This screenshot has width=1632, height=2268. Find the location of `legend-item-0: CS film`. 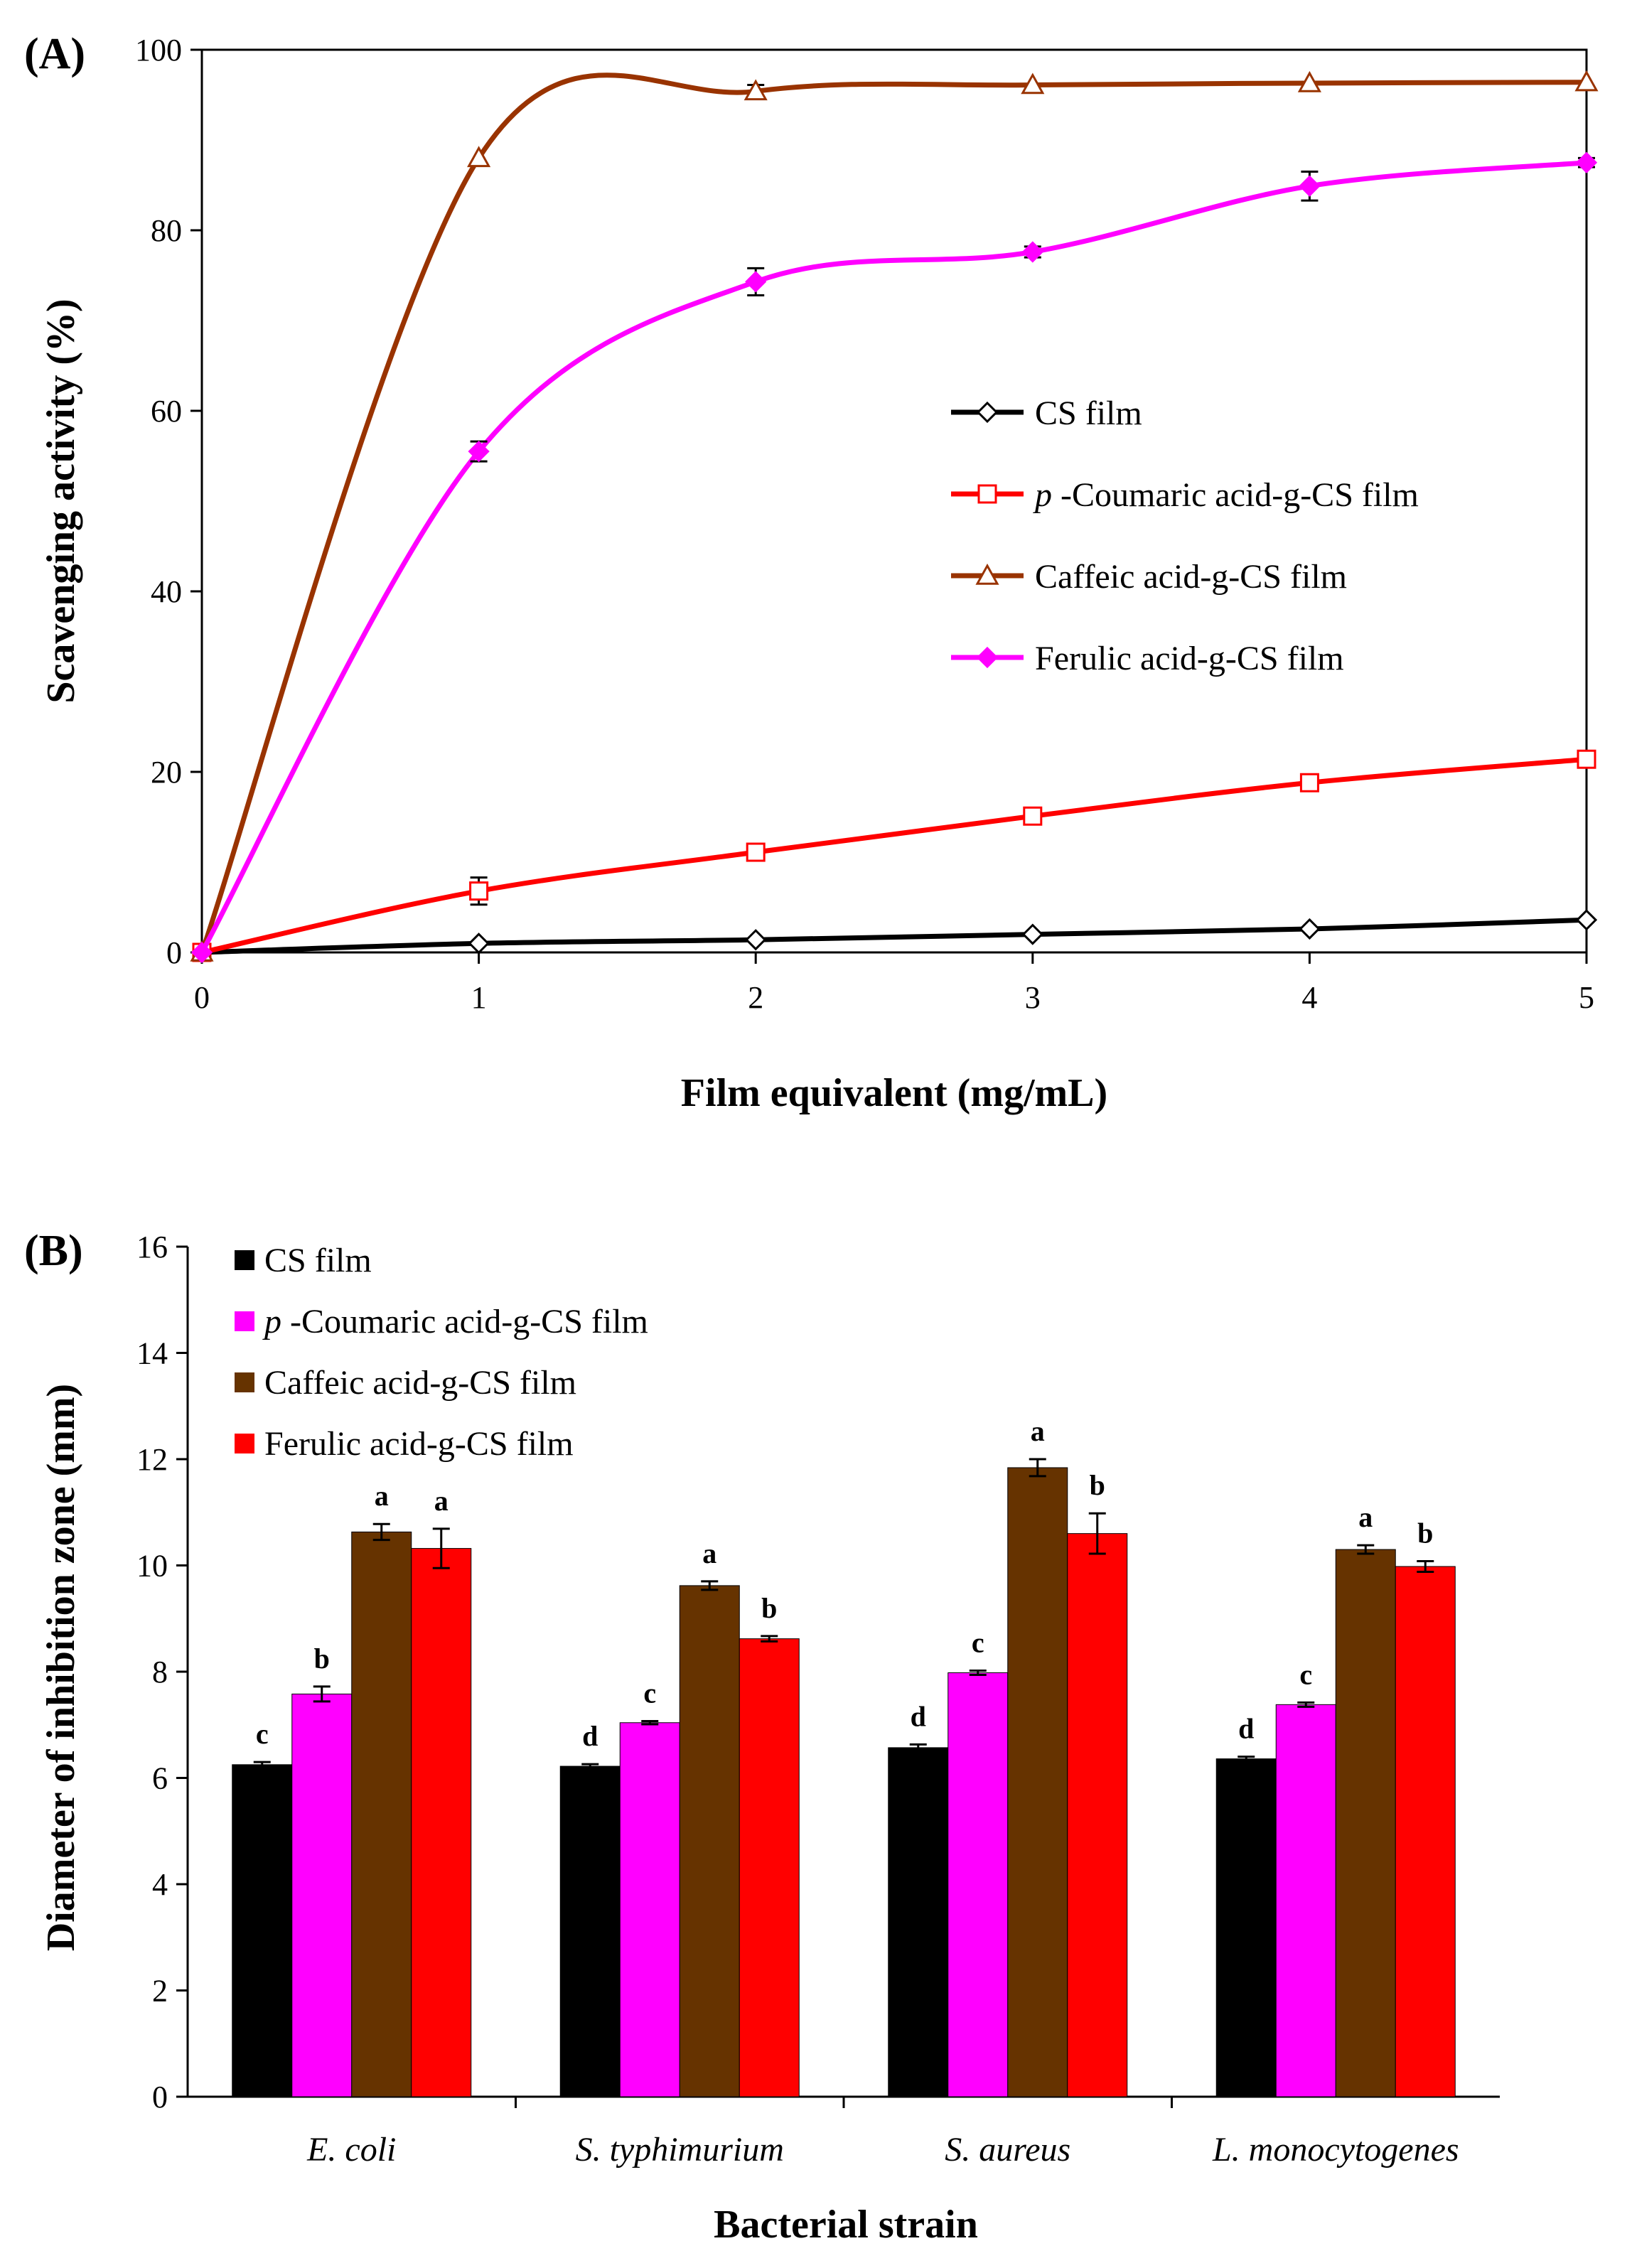

legend-item-0: CS film is located at coordinates (304, 1260).